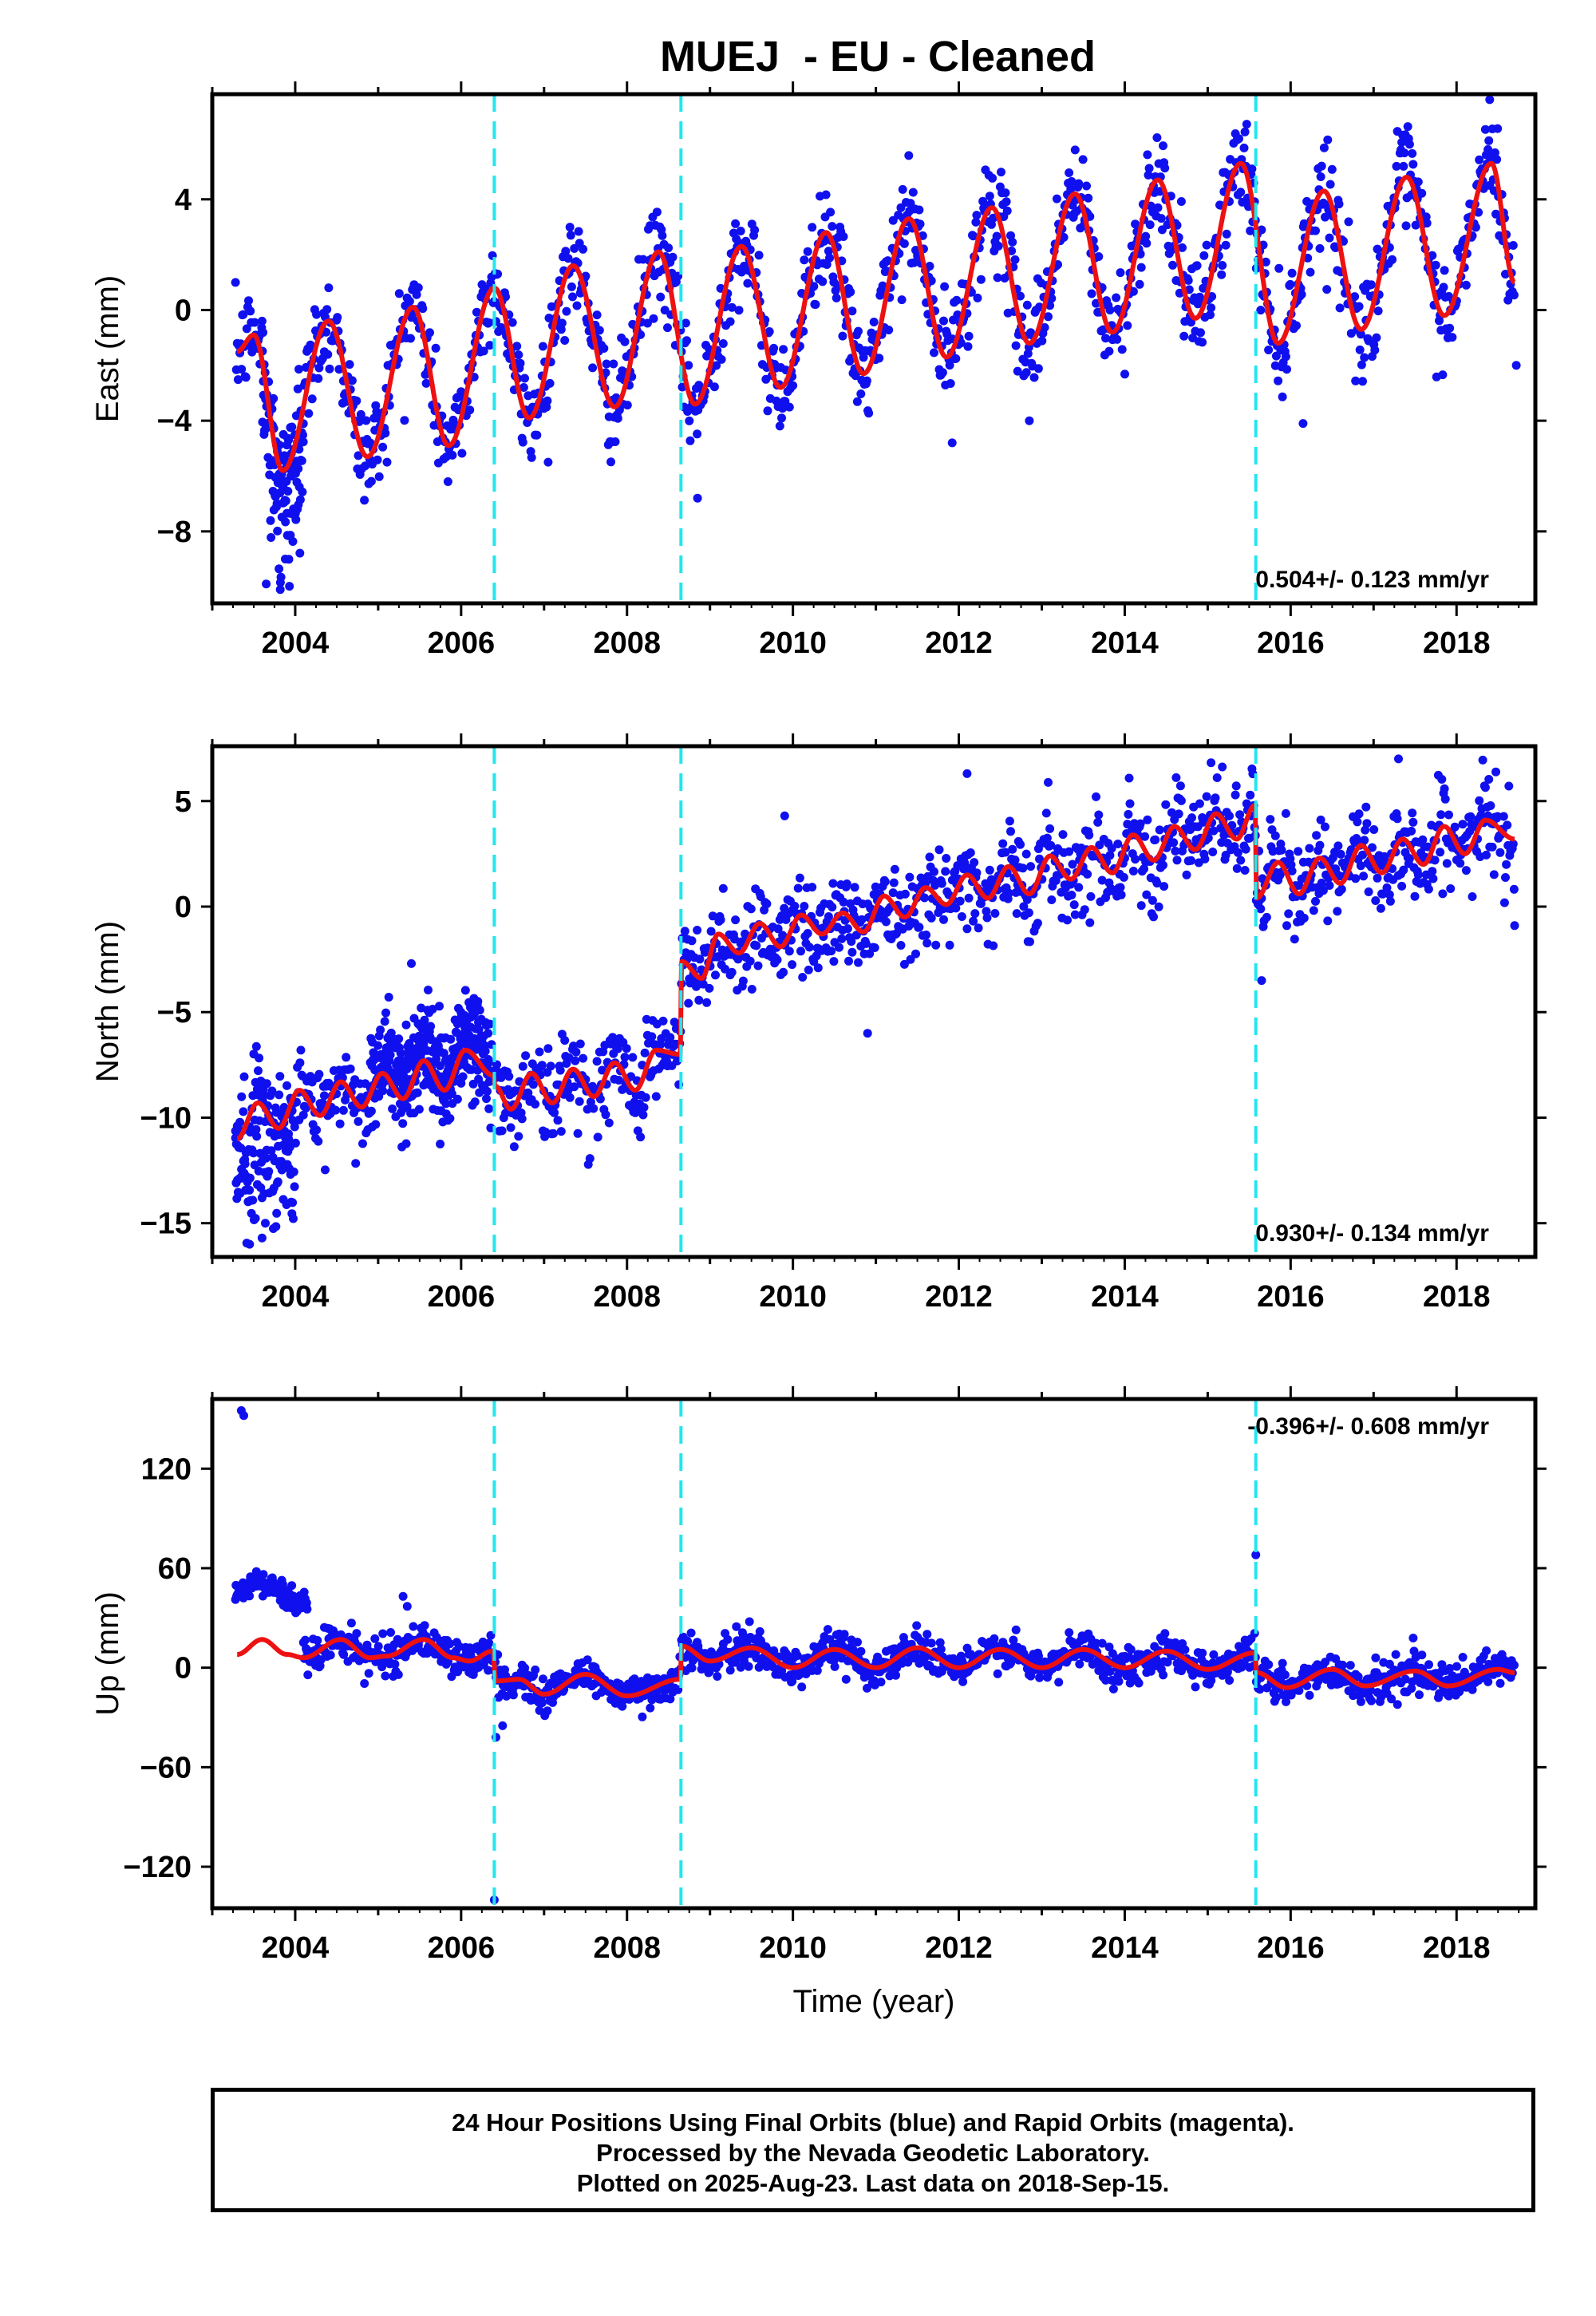 This screenshot has width=1596, height=2316. I want to click on north-ytick-label-0: −15, so click(166, 1224).